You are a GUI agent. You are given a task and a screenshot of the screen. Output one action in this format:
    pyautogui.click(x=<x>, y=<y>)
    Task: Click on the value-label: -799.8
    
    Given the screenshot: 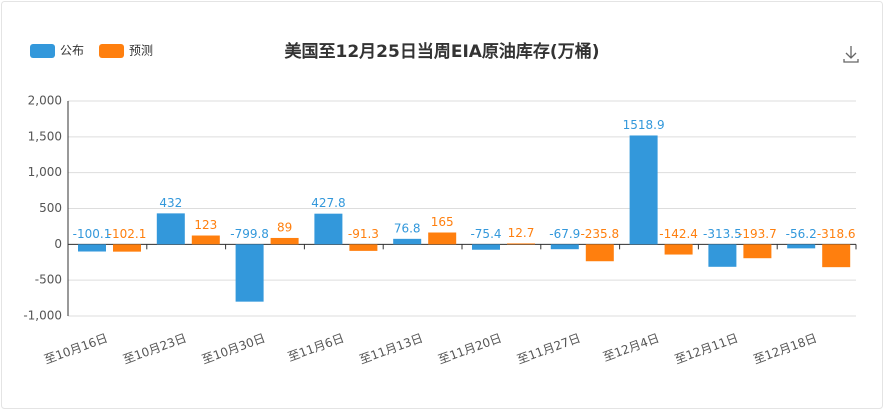 What is the action you would take?
    pyautogui.click(x=249, y=234)
    